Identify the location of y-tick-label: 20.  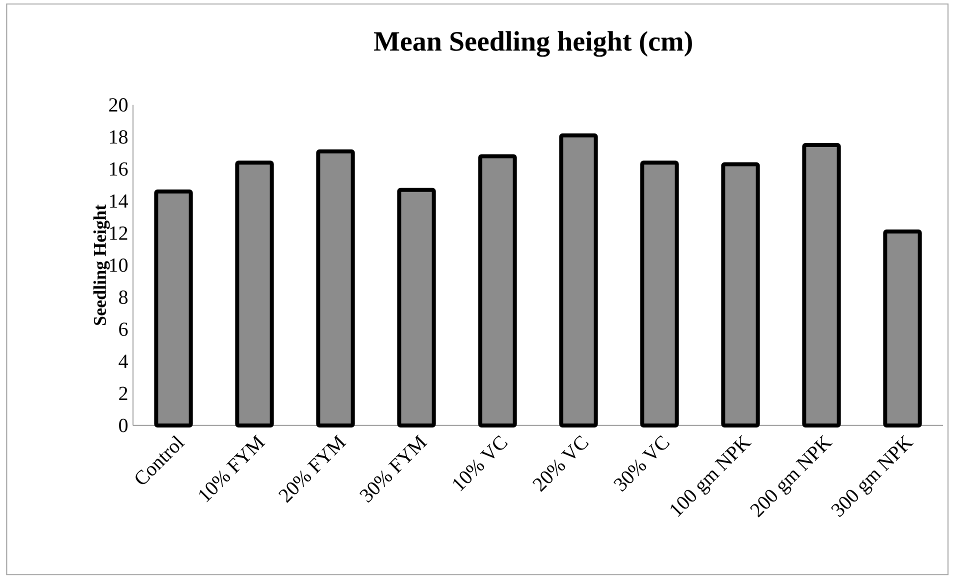
(118, 105).